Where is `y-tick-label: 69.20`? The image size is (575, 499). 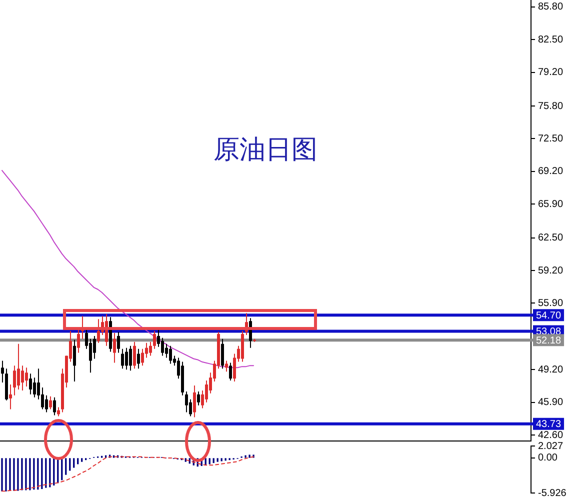
y-tick-label: 69.20 is located at coordinates (551, 172).